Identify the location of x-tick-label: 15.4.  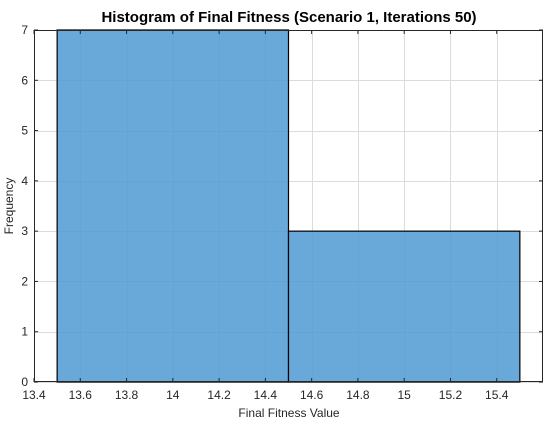
(497, 395).